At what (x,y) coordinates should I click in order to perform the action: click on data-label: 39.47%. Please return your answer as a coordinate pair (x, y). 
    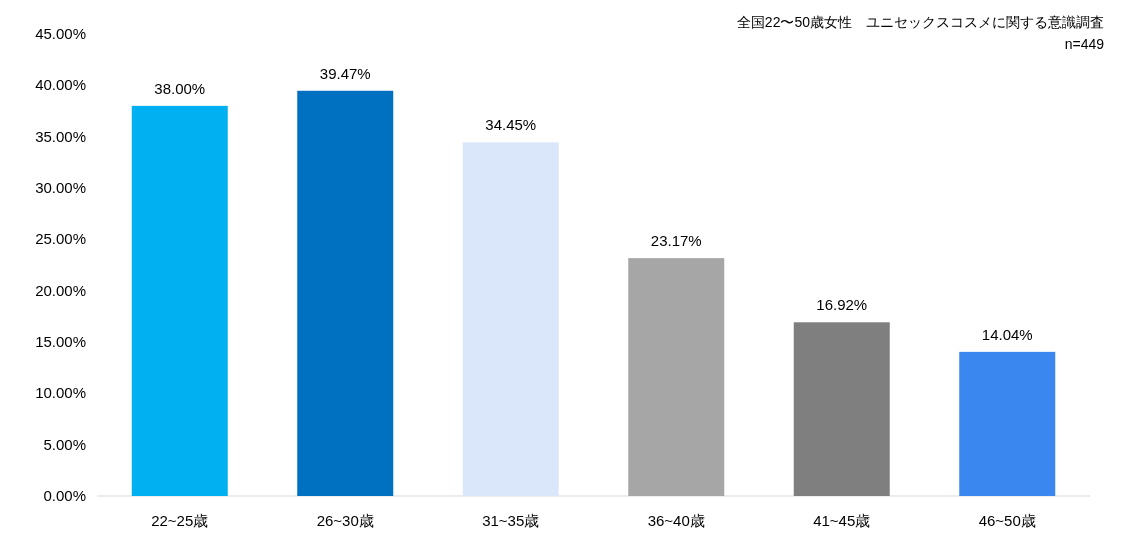
    Looking at the image, I should click on (345, 73).